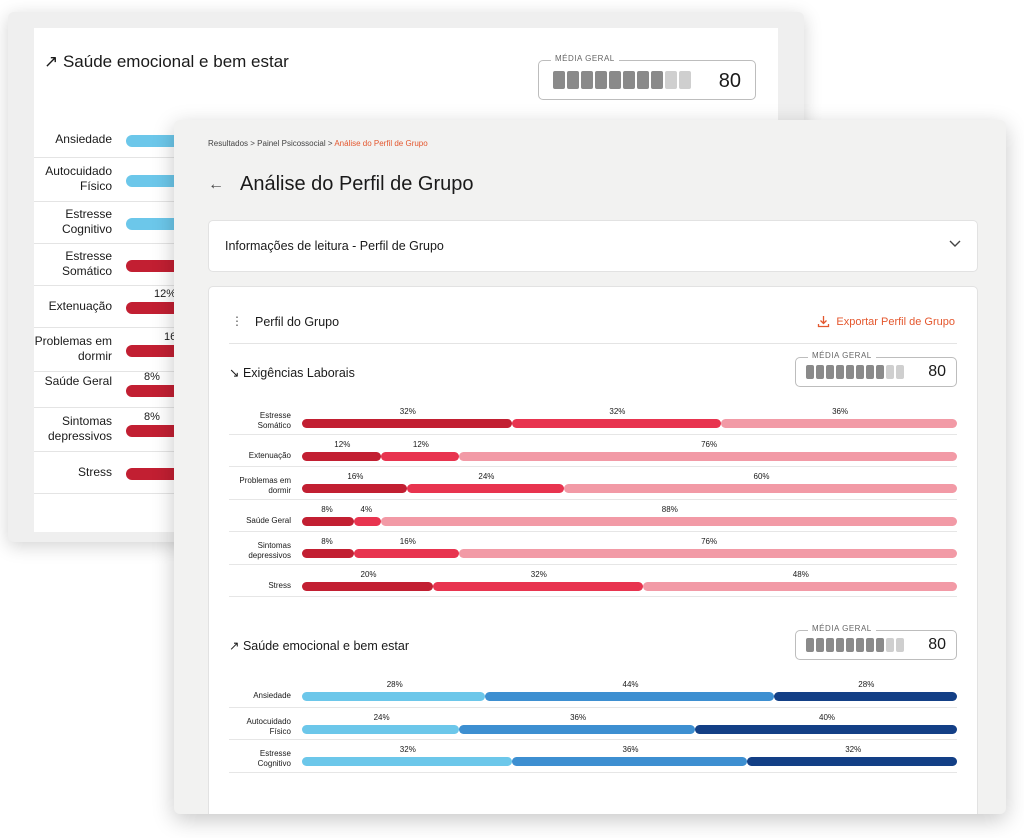 This screenshot has height=838, width=1024. Describe the element at coordinates (593, 246) in the screenshot. I see `reading-info-accordion: Informações de leitura - Perfil de Grupo` at that location.